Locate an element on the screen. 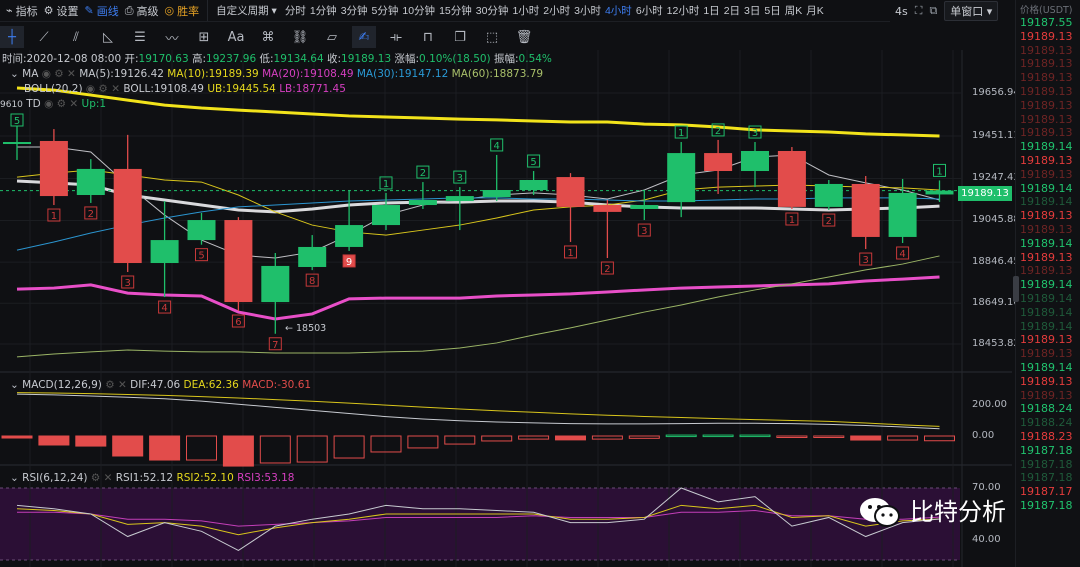 The image size is (1080, 567). window-mode-dropdown: 单窗口 ▾ is located at coordinates (971, 11).